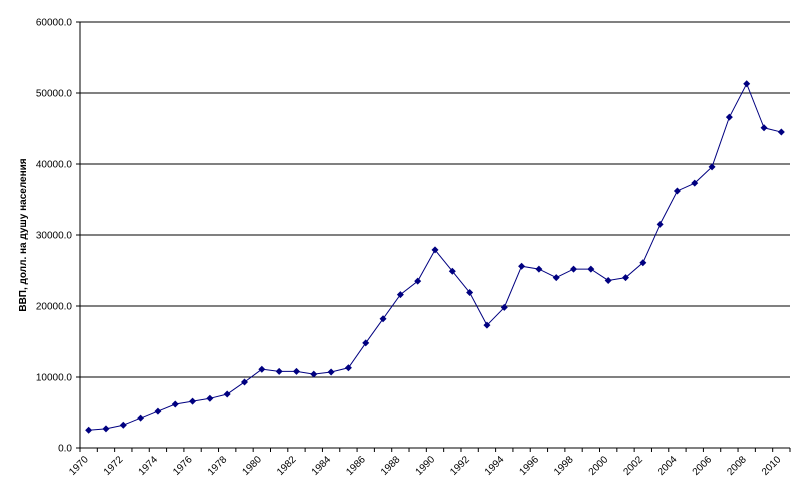 This screenshot has height=498, width=800. Describe the element at coordinates (54, 307) in the screenshot. I see `y-tick-label: 20000.0` at that location.